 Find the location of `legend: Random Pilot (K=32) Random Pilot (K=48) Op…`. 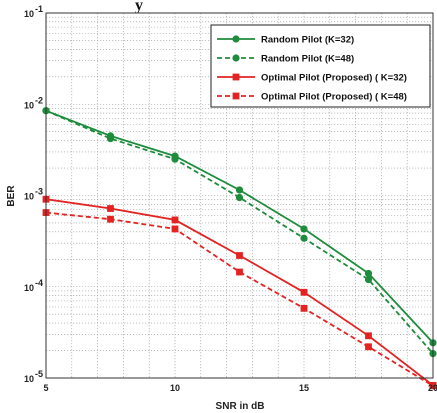

legend: Random Pilot (K=32) Random Pilot (K=48) Op… is located at coordinates (320, 66).